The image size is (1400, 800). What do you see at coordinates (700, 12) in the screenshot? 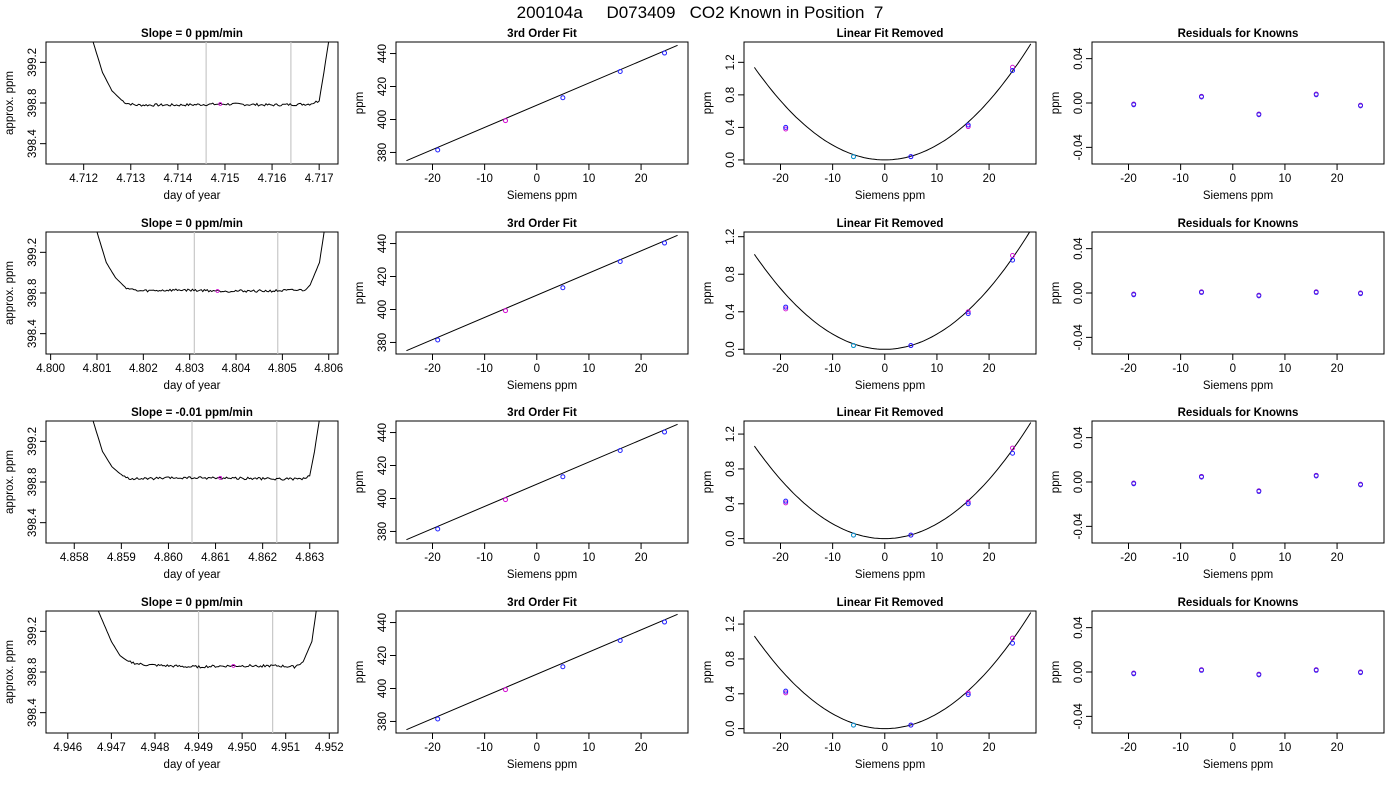
I see `page-title: 200104a D073409 CO2 Known in Position 7` at bounding box center [700, 12].